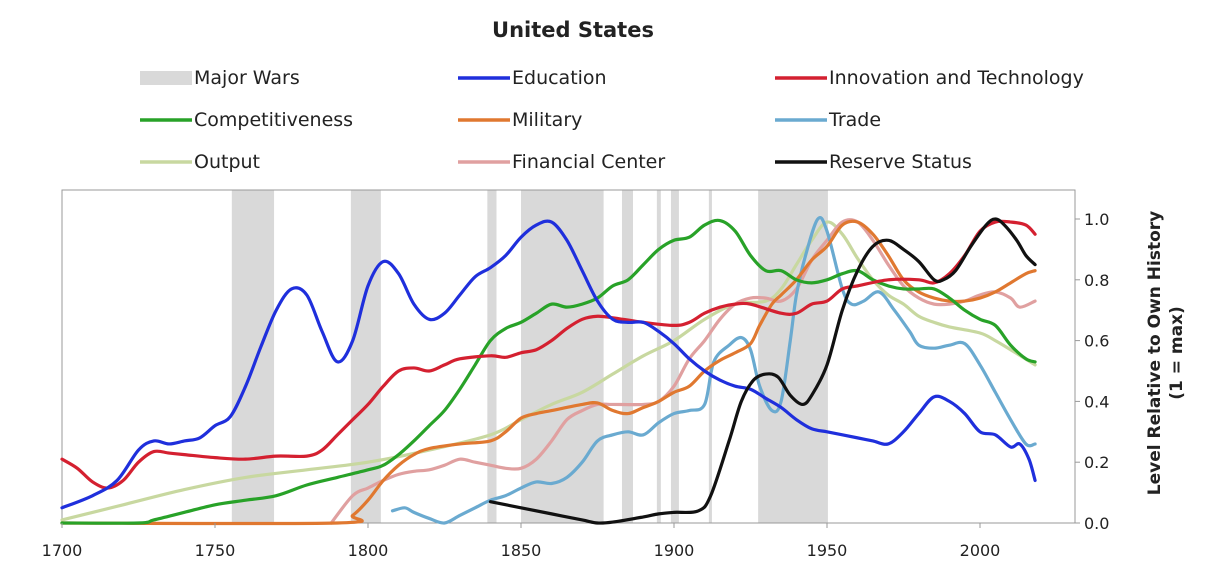 The width and height of the screenshot is (1216, 574). I want to click on y-axis-title: Level Relative to Own History, so click(1155, 353).